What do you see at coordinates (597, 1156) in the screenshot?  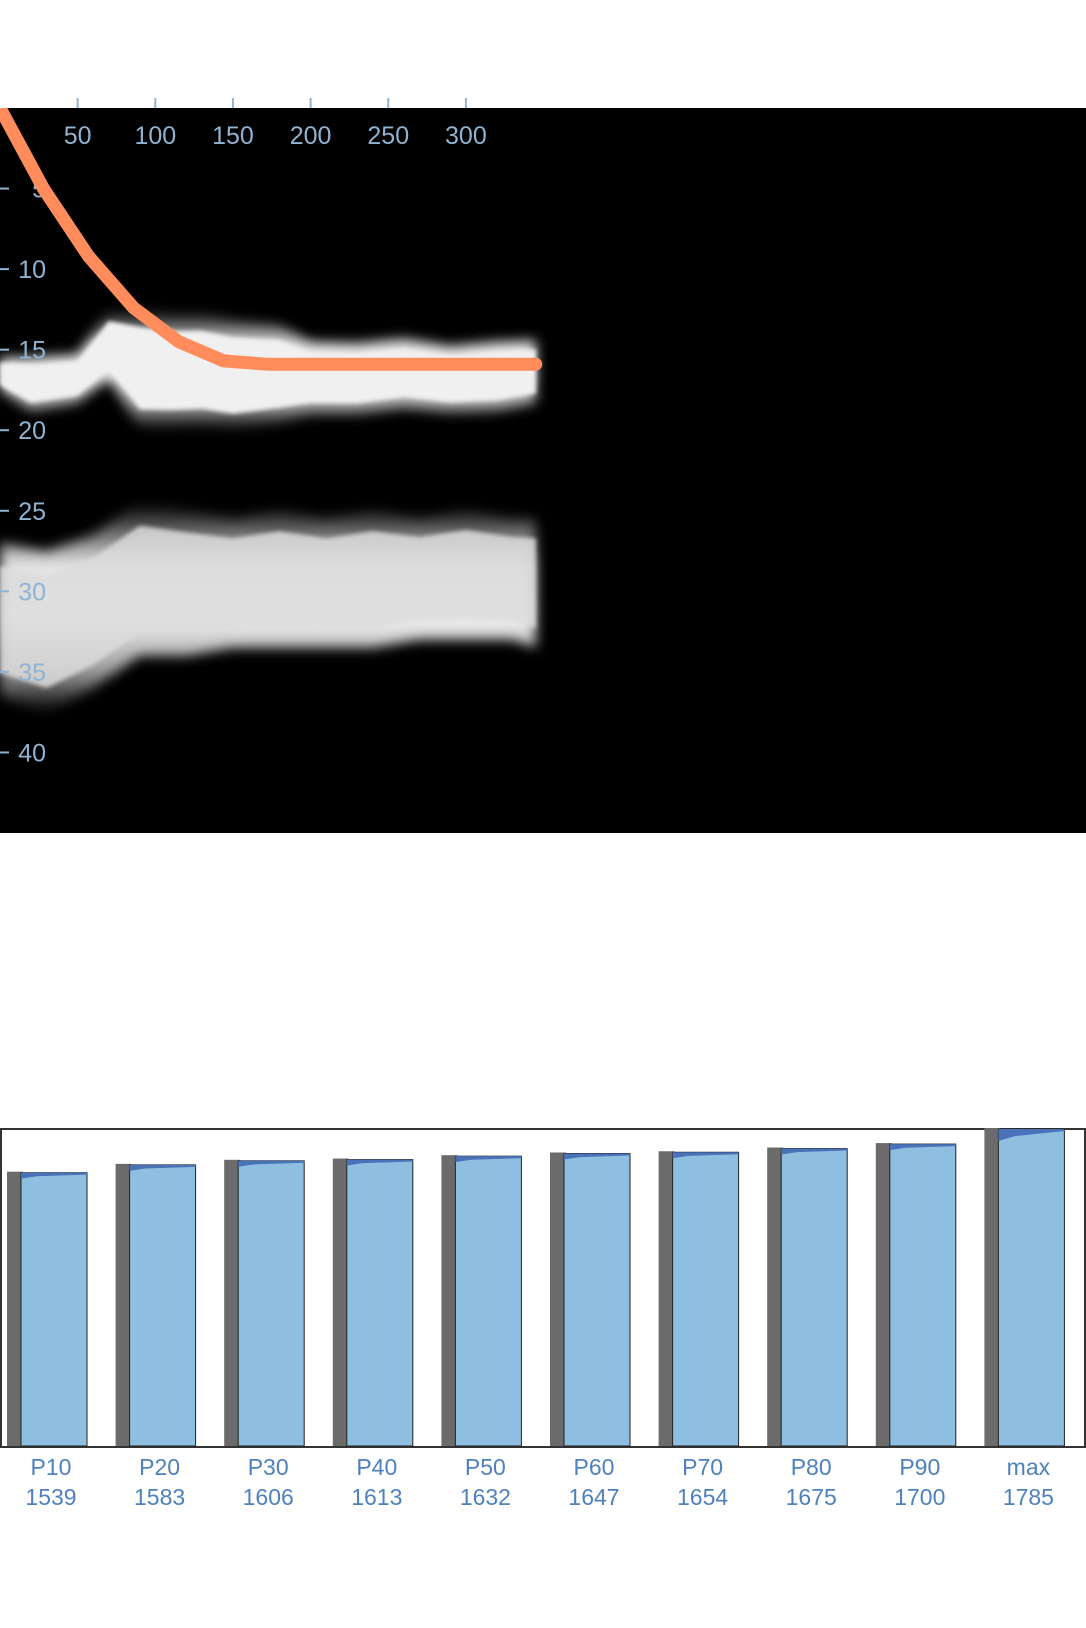 I see `bar-cap-P60` at bounding box center [597, 1156].